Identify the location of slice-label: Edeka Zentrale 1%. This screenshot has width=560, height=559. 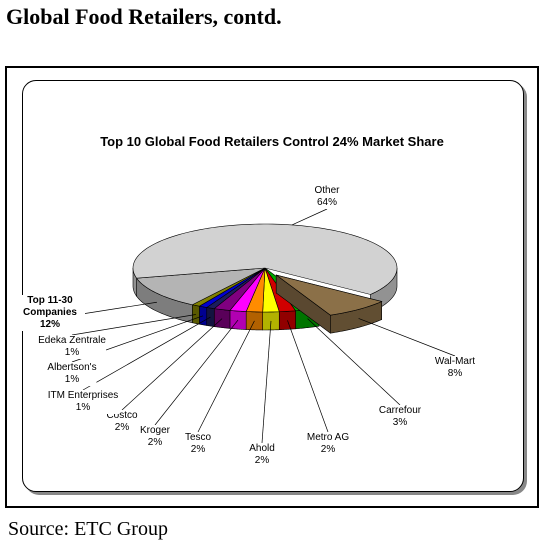
(72, 347).